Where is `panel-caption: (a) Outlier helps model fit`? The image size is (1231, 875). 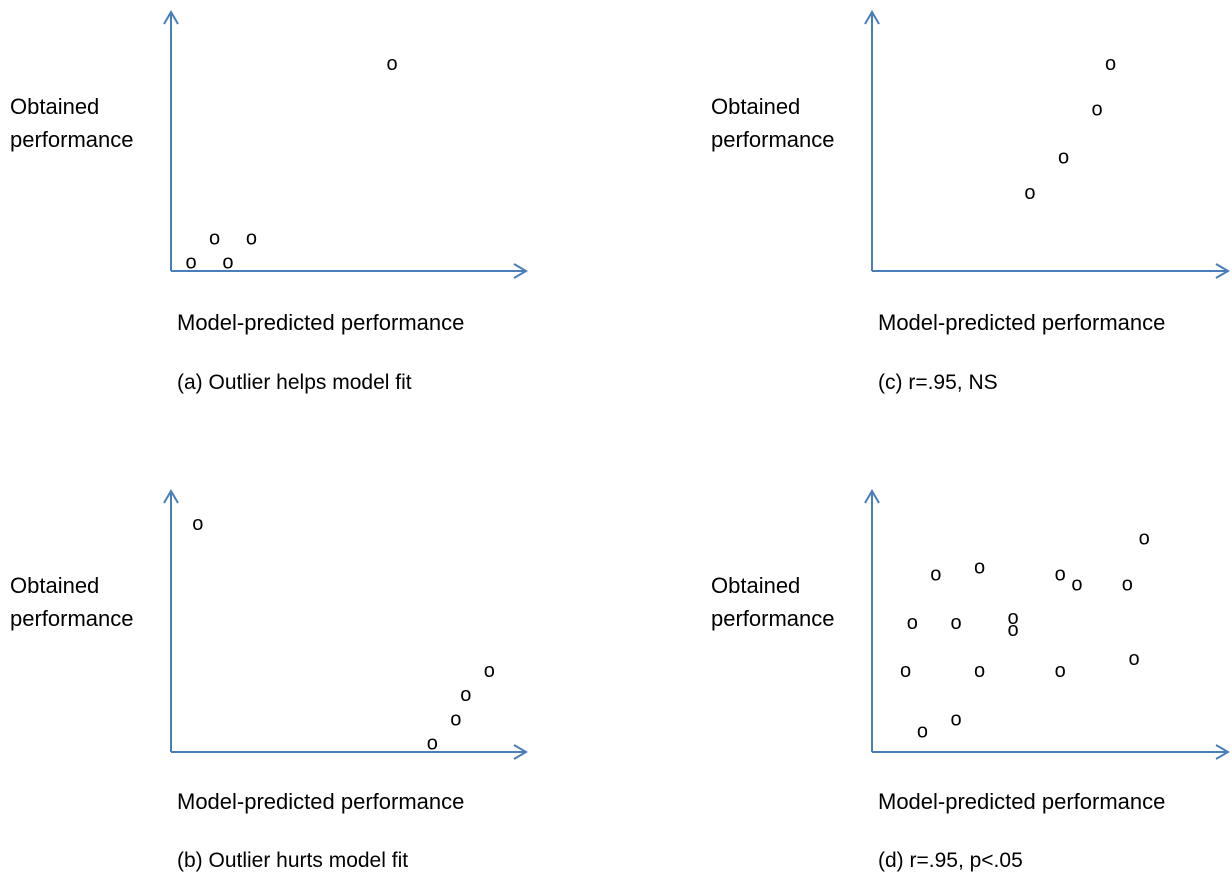
panel-caption: (a) Outlier helps model fit is located at coordinates (294, 382).